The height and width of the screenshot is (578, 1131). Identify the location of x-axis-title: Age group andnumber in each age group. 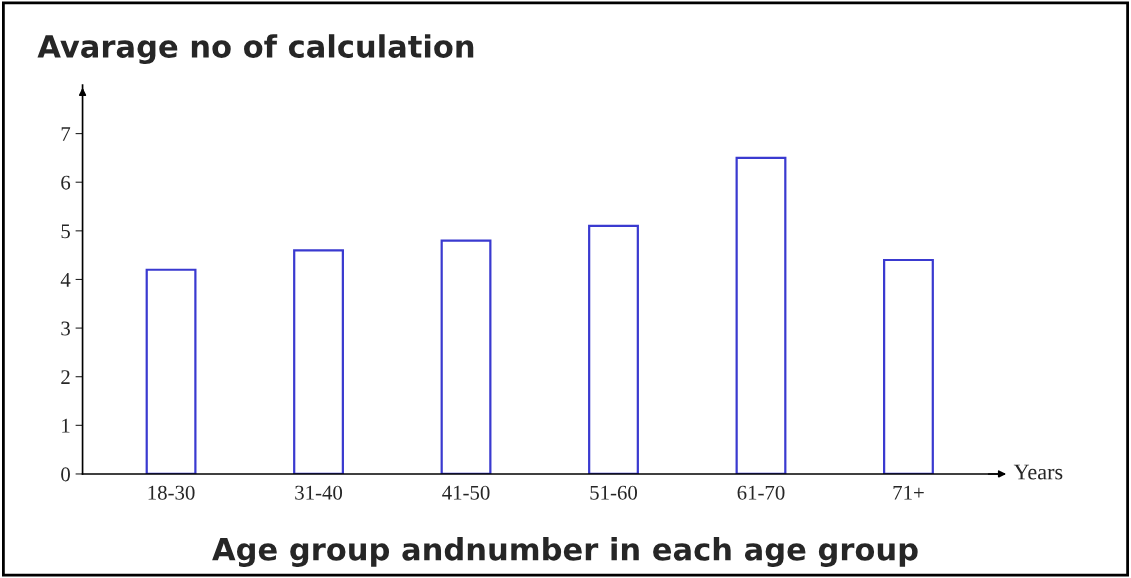
(565, 552).